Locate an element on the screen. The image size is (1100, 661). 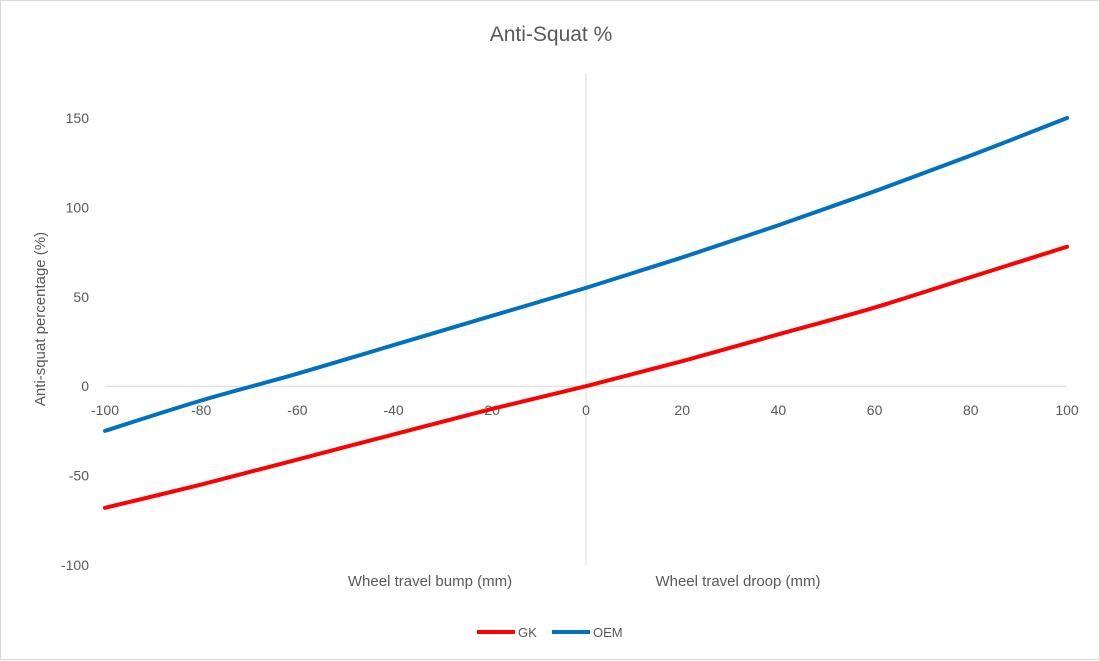
legend-label-oem: OEM is located at coordinates (608, 632).